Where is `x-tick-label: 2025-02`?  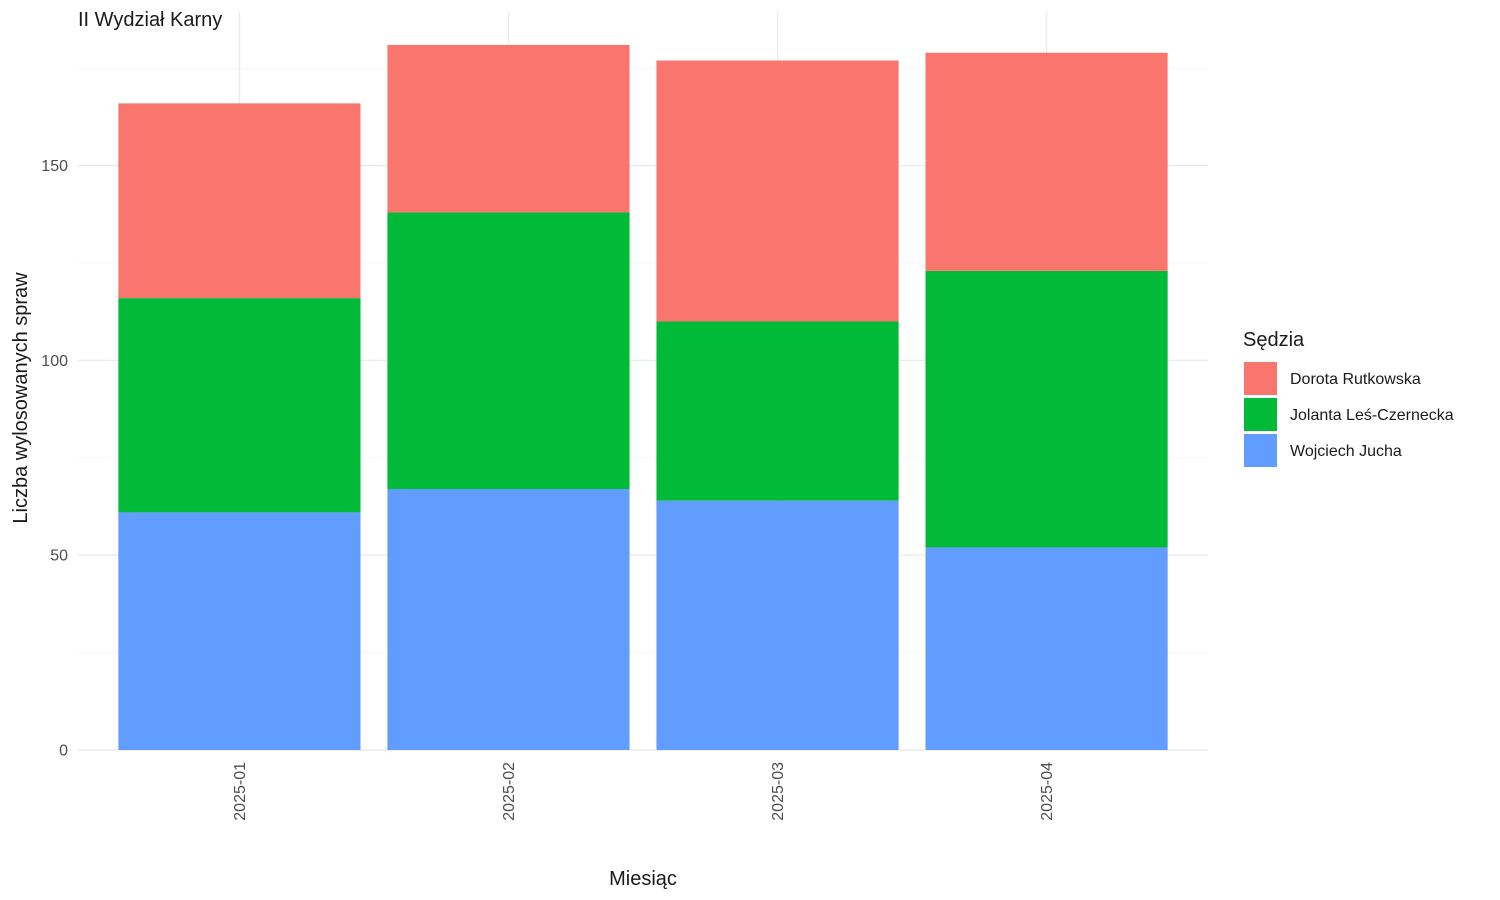 x-tick-label: 2025-02 is located at coordinates (509, 791).